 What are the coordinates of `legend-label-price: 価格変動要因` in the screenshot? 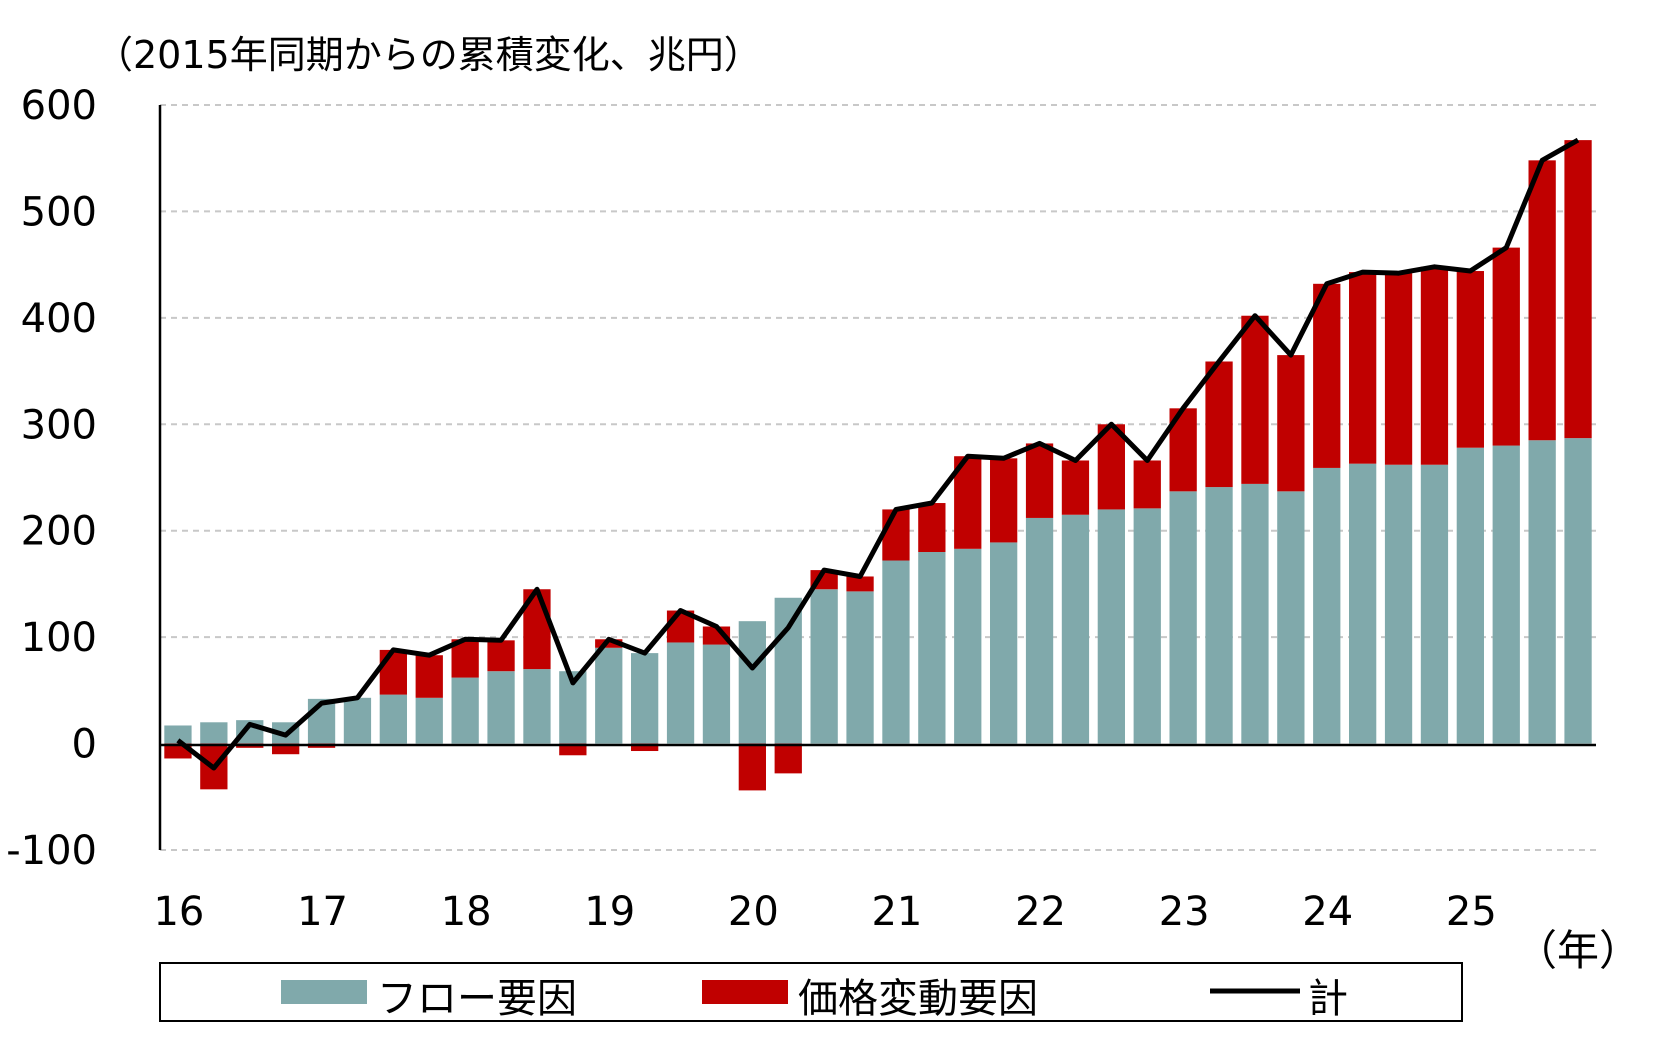 It's located at (918, 999).